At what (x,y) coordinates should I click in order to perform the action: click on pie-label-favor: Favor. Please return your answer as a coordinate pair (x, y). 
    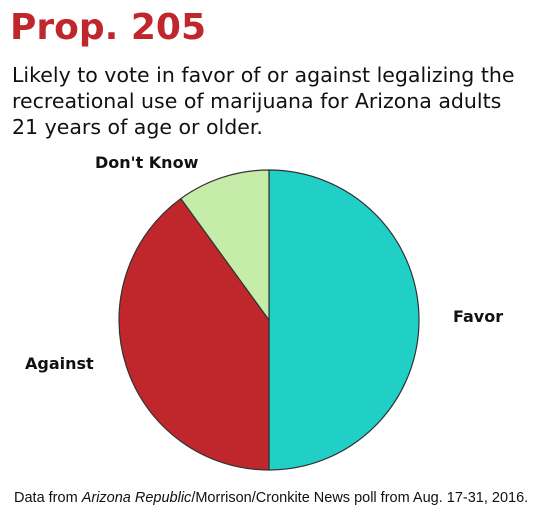
    Looking at the image, I should click on (478, 316).